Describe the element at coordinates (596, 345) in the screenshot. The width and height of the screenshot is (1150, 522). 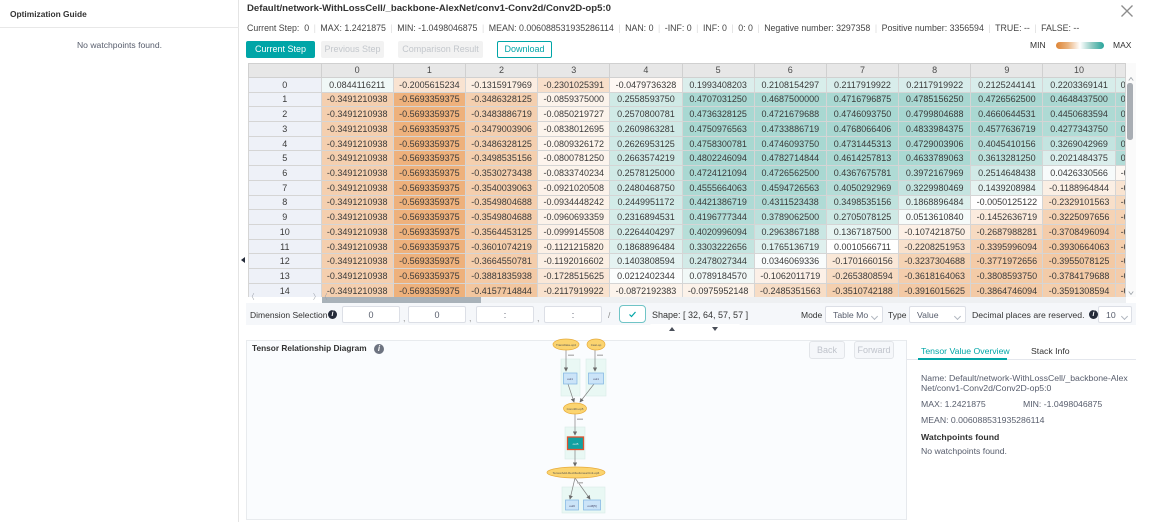
I see `svg-text: Cast-op` at that location.